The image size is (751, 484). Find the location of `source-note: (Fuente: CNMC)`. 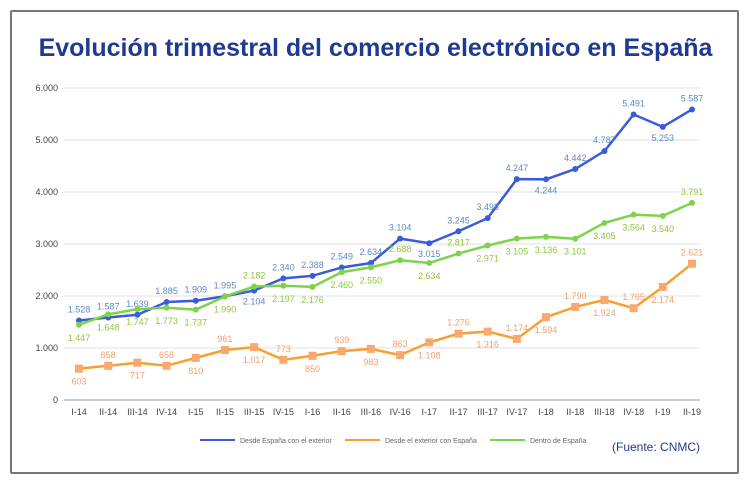

source-note: (Fuente: CNMC) is located at coordinates (656, 447).